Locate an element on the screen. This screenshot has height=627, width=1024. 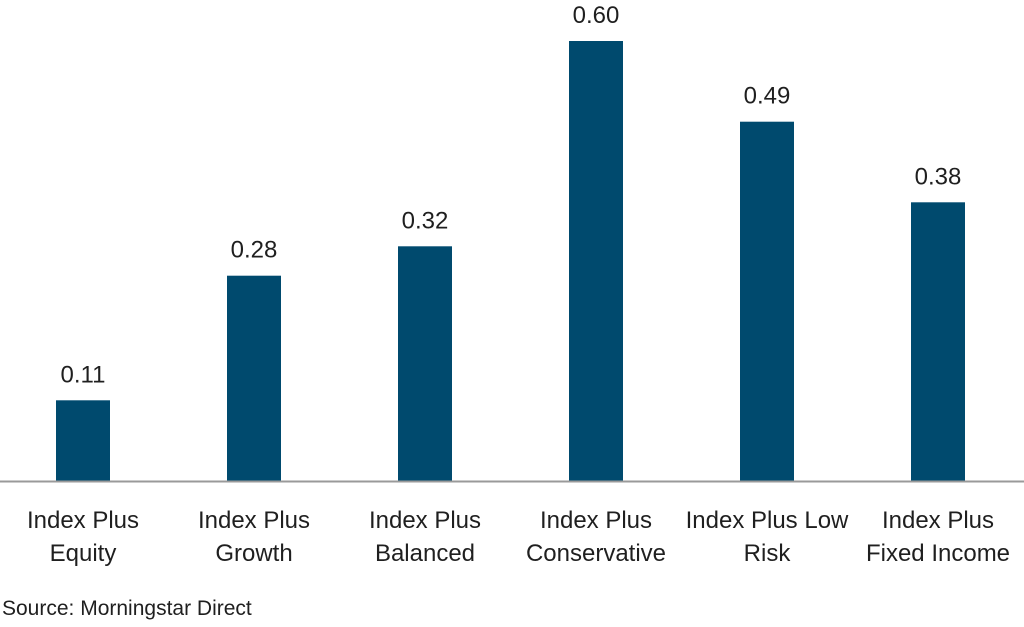
data-label-5: 0.49 is located at coordinates (767, 96).